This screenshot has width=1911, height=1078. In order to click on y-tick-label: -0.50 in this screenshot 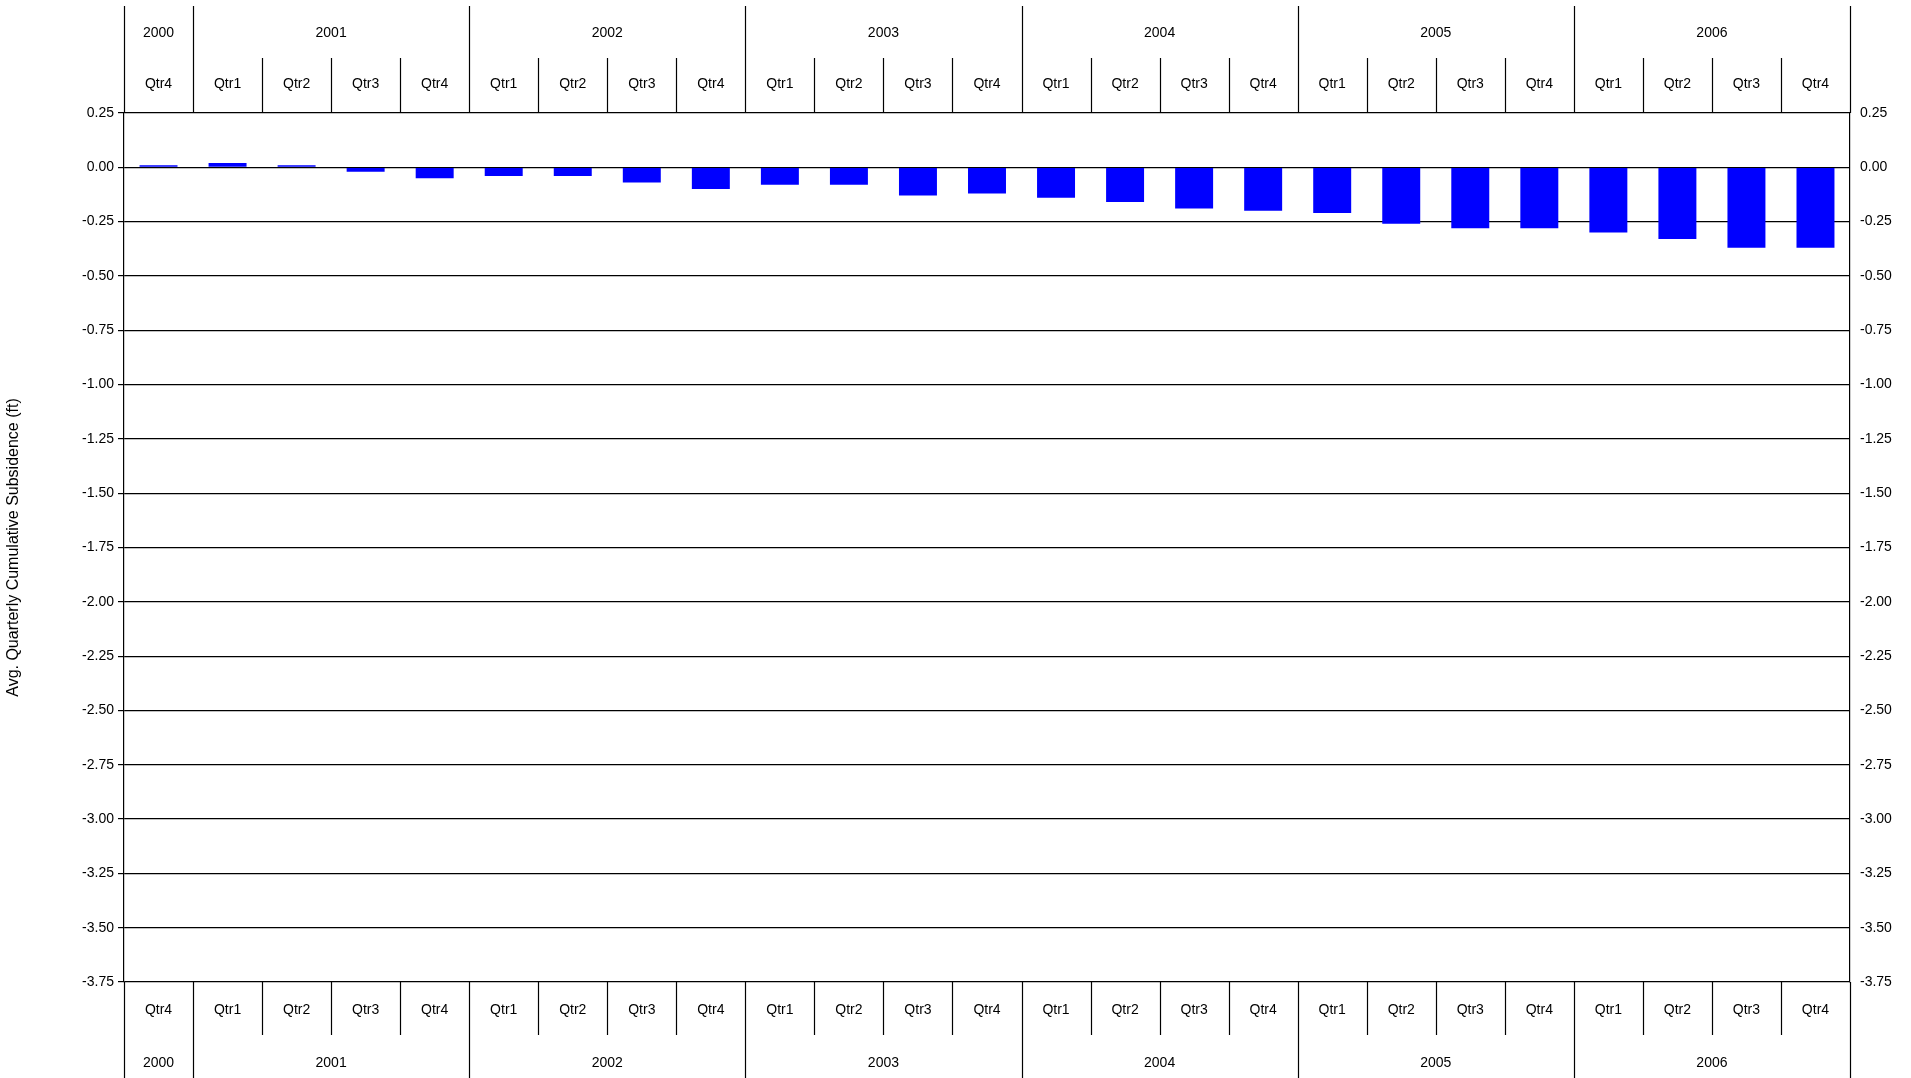, I will do `click(98, 274)`.